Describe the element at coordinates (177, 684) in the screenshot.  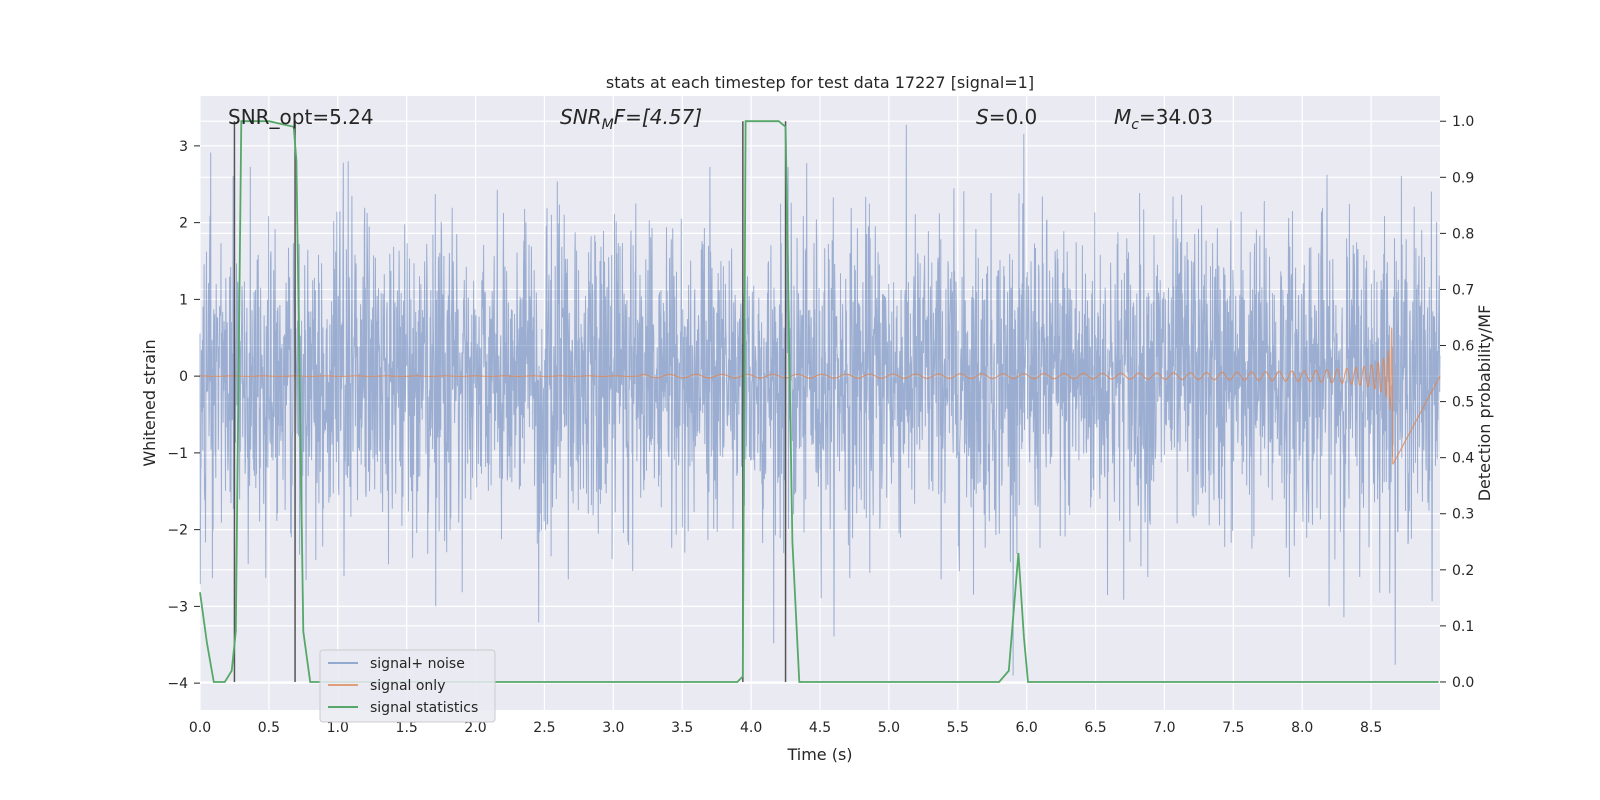
I see `y-tick-label: −4` at that location.